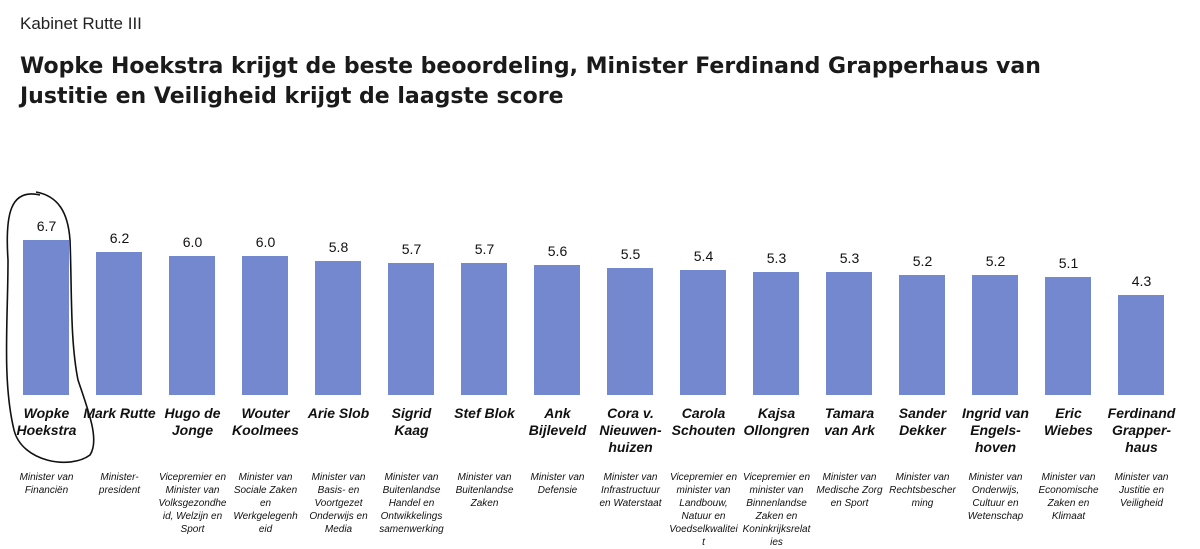  What do you see at coordinates (119, 484) in the screenshot?
I see `category-description: Minister-president` at bounding box center [119, 484].